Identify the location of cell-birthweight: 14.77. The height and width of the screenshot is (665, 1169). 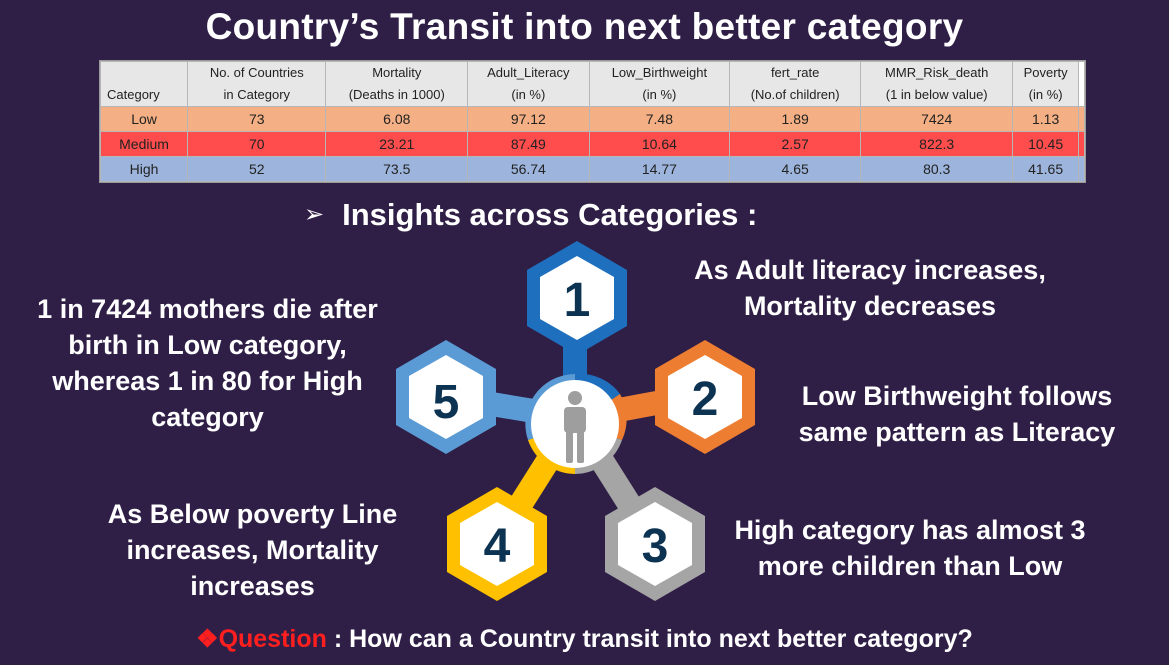
(659, 169).